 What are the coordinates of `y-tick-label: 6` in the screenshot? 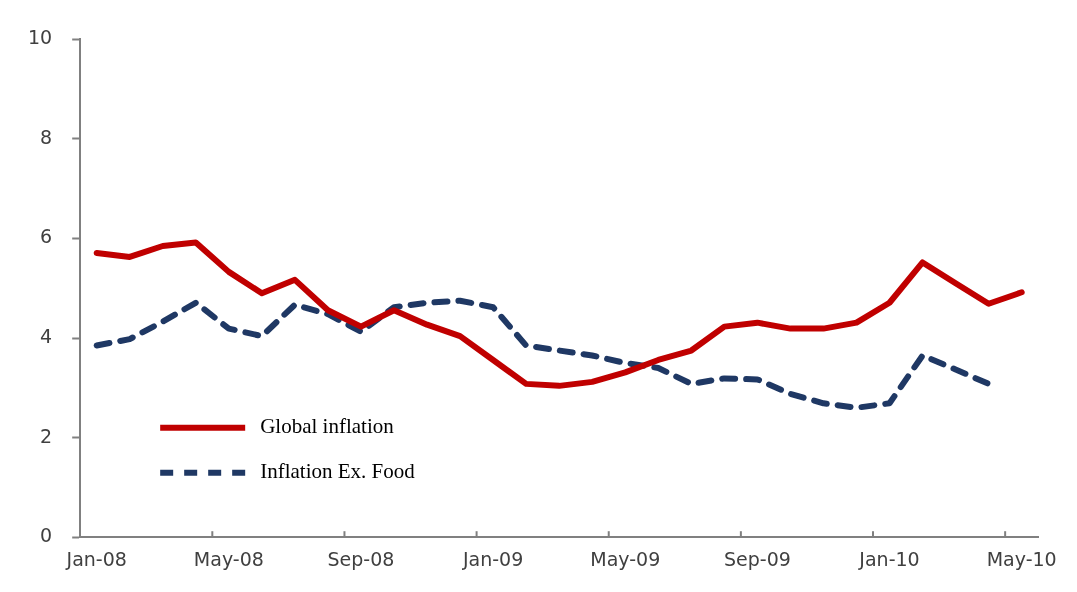 It's located at (46, 236).